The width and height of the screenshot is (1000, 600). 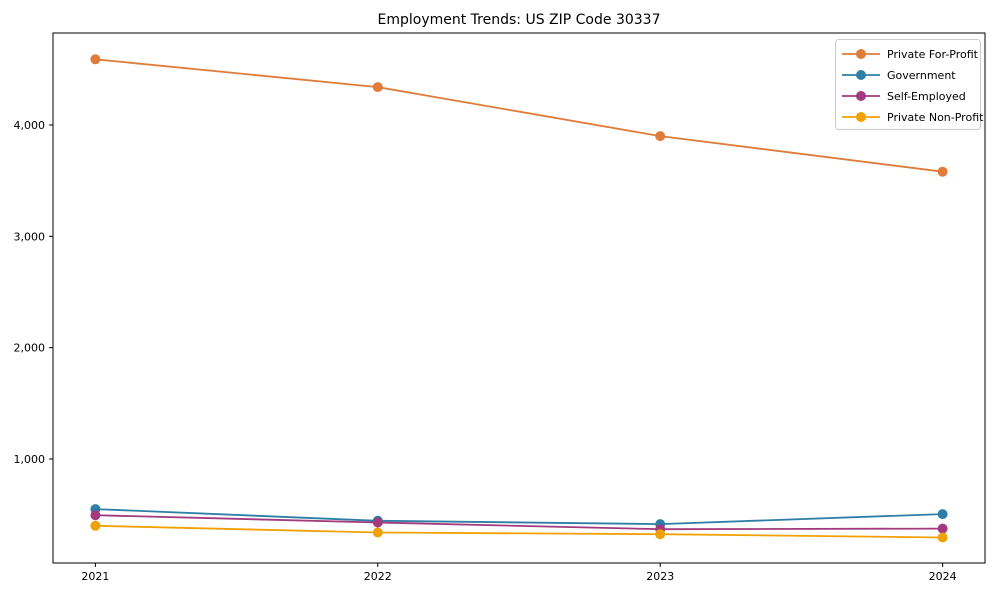 I want to click on x-tick-label: 2023, so click(x=660, y=576).